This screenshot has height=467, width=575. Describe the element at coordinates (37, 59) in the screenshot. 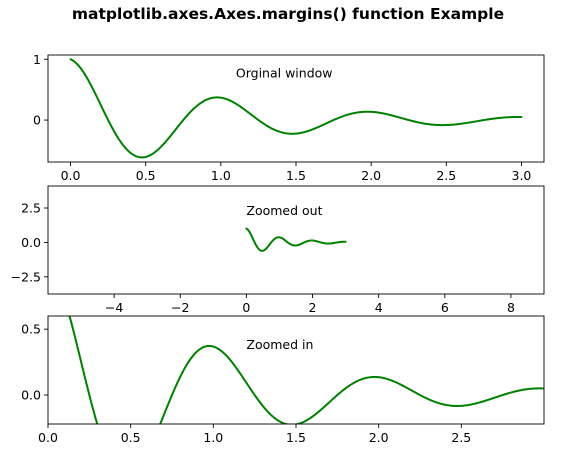

I see `y-tick-label: 1` at that location.